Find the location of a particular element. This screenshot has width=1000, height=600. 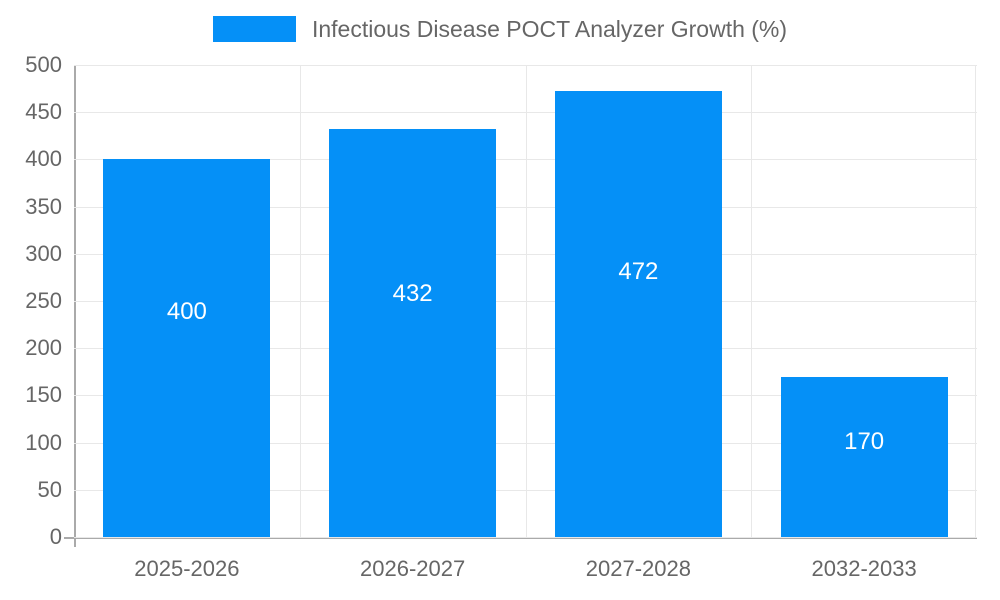

bar-value-label: 472 is located at coordinates (638, 271).